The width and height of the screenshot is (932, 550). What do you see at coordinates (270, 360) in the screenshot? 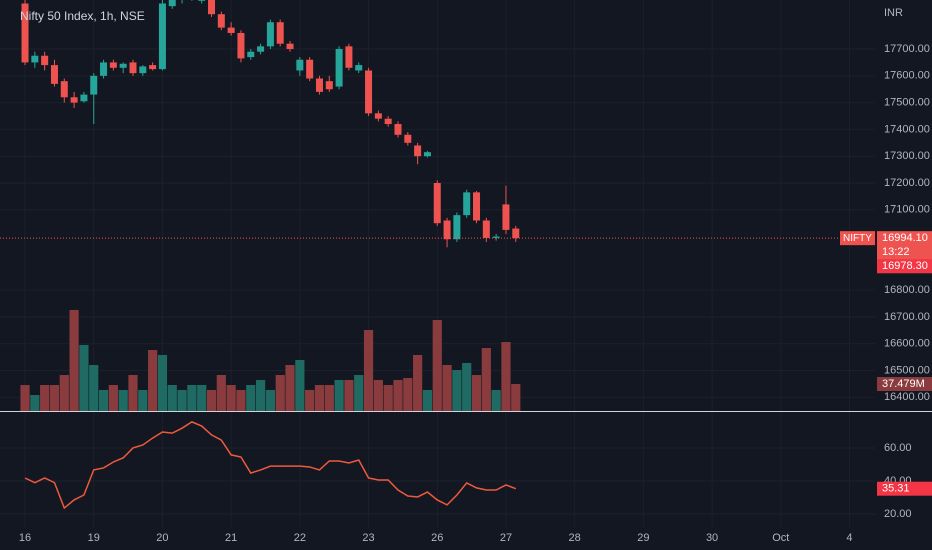
I see `volume-pane` at bounding box center [270, 360].